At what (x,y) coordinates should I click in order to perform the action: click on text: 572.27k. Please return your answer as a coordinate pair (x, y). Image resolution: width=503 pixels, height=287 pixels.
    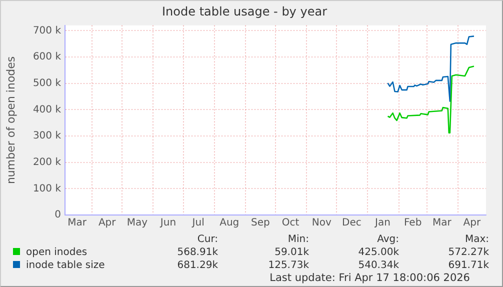
    Looking at the image, I should click on (468, 252).